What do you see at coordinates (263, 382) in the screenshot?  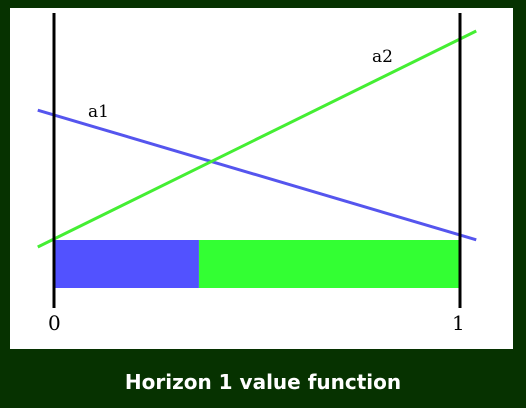 I see `figure-caption: Horizon 1 value function` at bounding box center [263, 382].